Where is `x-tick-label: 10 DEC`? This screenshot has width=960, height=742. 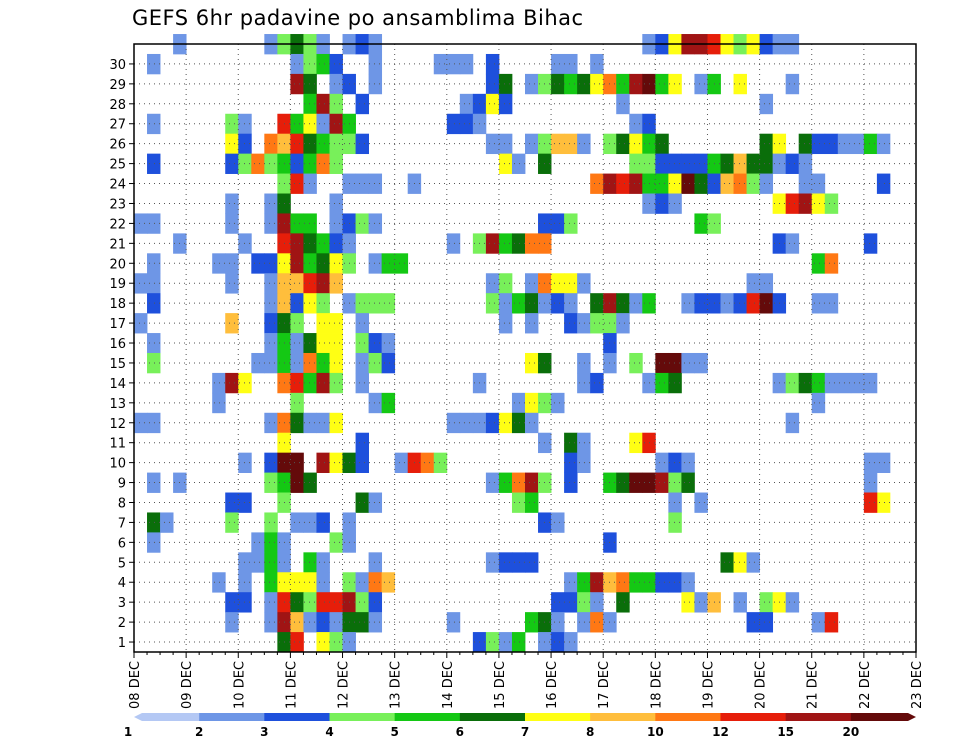 x-tick-label: 10 DEC is located at coordinates (239, 685).